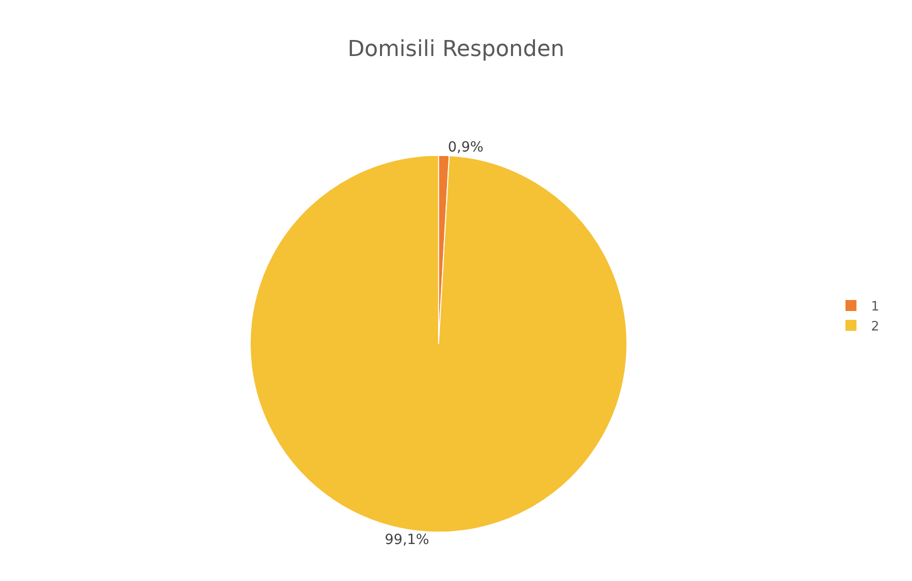  Describe the element at coordinates (456, 49) in the screenshot. I see `chart-title: Domisili Responden` at that location.